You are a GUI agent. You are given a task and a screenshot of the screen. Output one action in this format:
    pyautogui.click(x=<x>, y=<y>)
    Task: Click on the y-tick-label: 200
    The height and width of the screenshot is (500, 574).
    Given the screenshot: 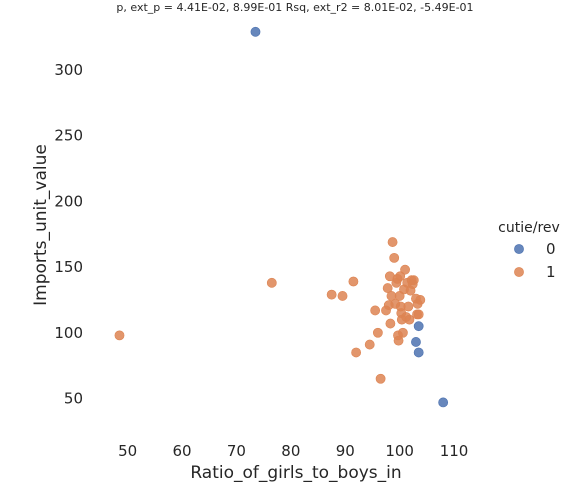 What is the action you would take?
    pyautogui.click(x=68, y=201)
    